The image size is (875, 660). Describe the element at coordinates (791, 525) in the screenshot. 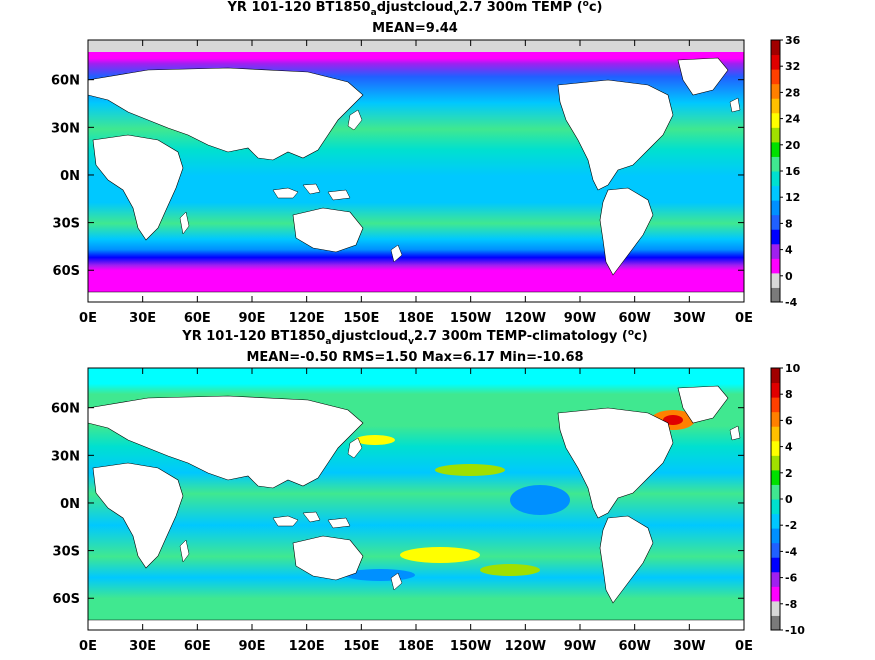

I see `colorbar-label: -2` at that location.